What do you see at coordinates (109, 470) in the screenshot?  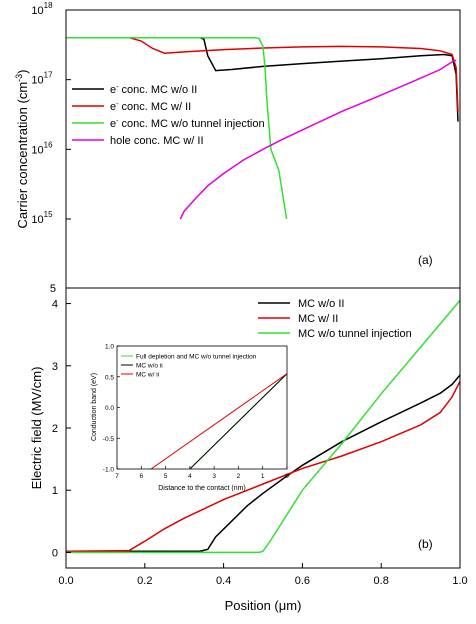 I see `inset-y-tick-label: -1.0` at bounding box center [109, 470].